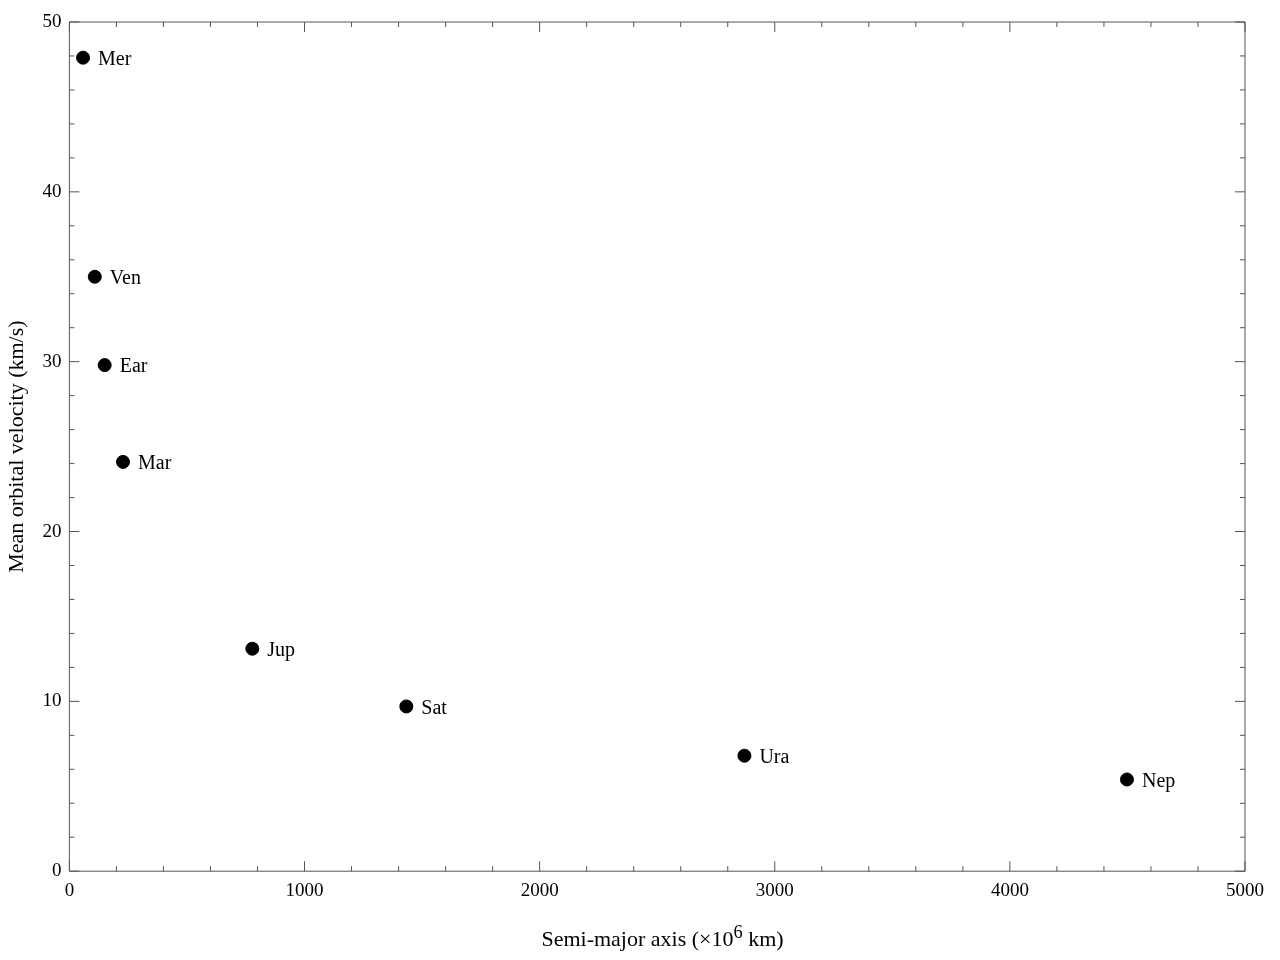 The width and height of the screenshot is (1280, 960). I want to click on x-axis-title: Semi-major axis (×10$^{6}$ km), so click(662, 937).